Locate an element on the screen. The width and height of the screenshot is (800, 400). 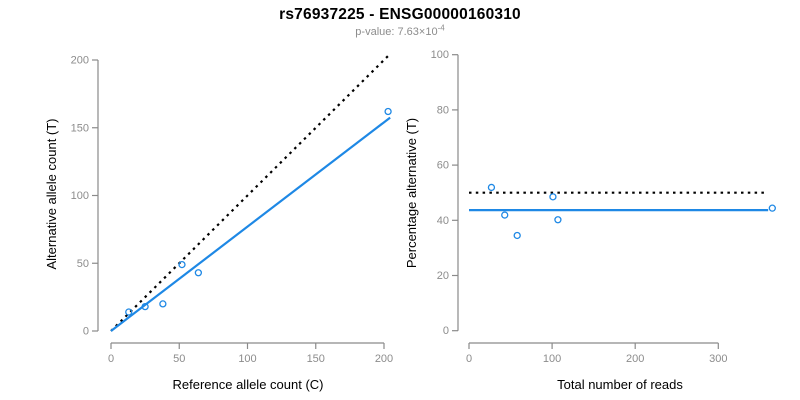
y-tick-label: 20 is located at coordinates (443, 276).